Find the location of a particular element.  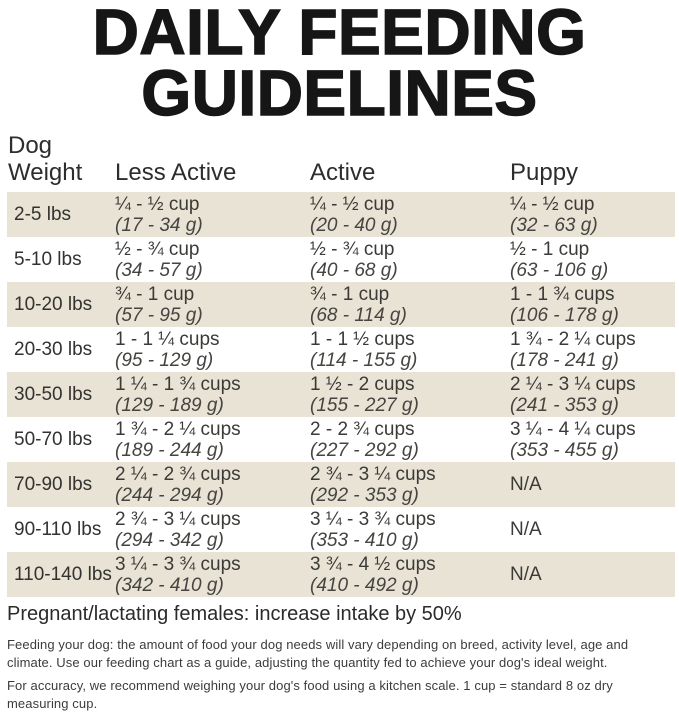

less-active-cell: ¾ - 1 cup (57 - 95 g) is located at coordinates (212, 305).